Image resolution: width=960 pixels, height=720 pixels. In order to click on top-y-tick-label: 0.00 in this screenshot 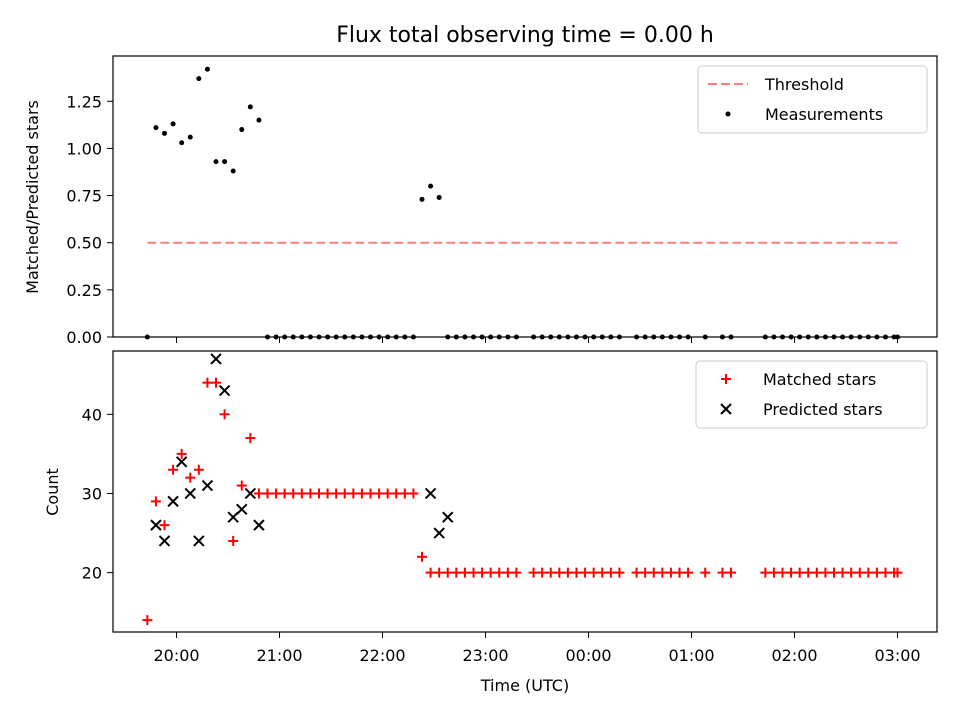, I will do `click(84, 337)`.